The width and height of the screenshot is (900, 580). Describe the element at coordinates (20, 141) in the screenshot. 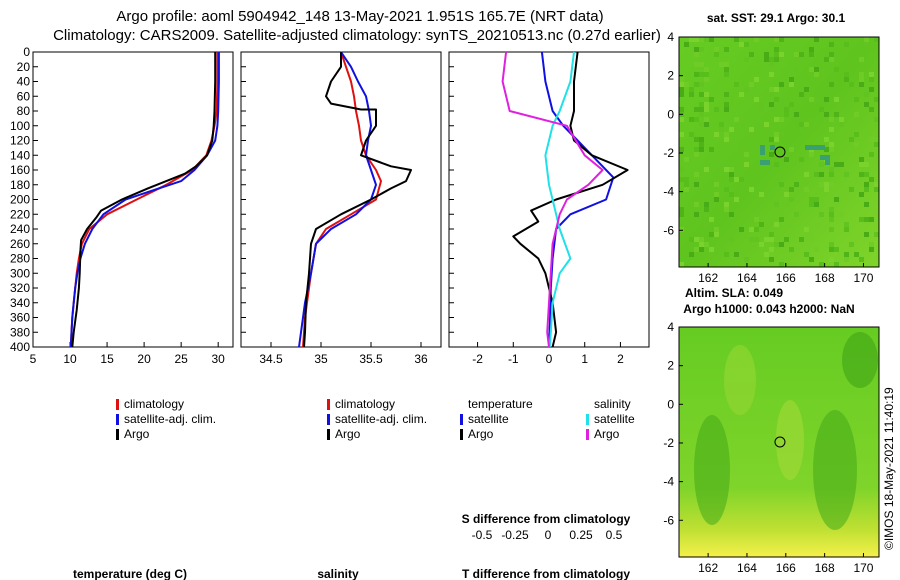

I see `y-tick-label: 120` at that location.